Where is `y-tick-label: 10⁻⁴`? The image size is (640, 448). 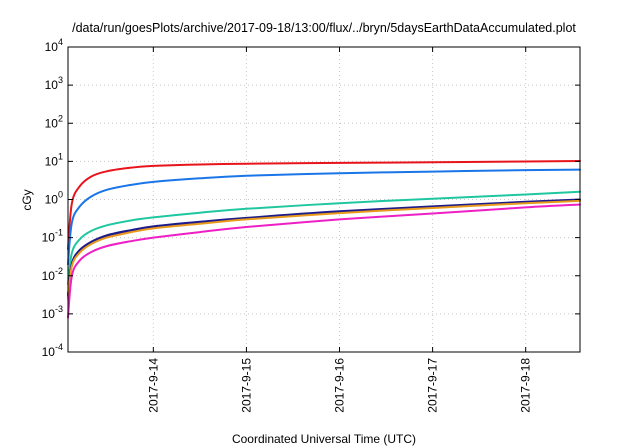 y-tick-label: 10⁻⁴ is located at coordinates (52, 350).